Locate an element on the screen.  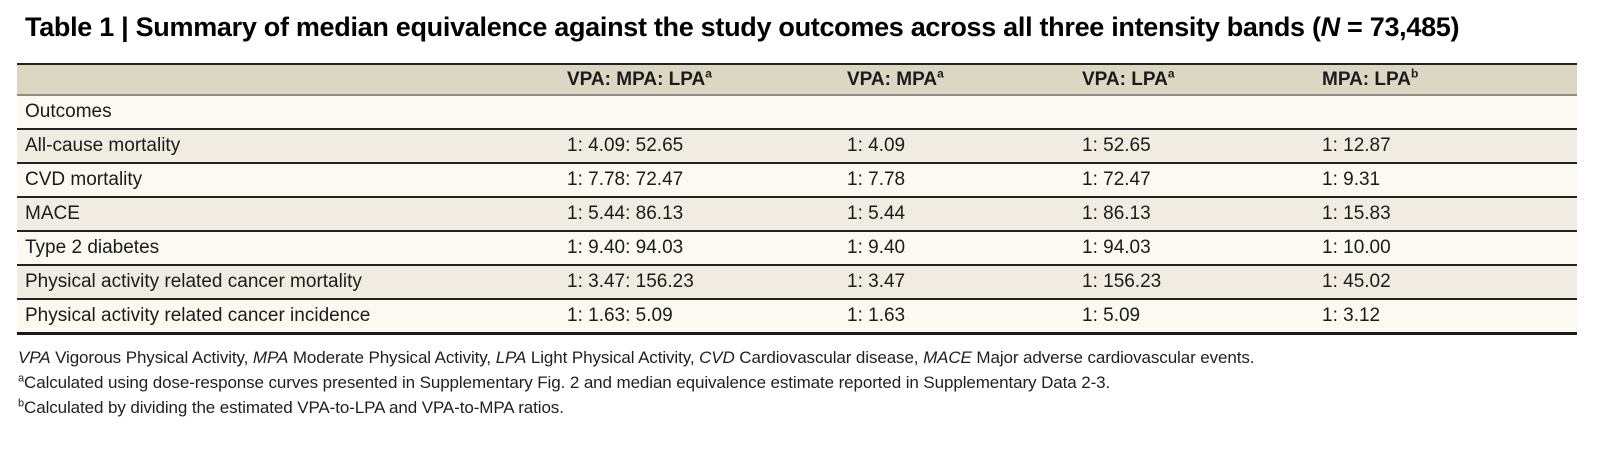
ratio-cell: 1: 12.87 is located at coordinates (1356, 145).